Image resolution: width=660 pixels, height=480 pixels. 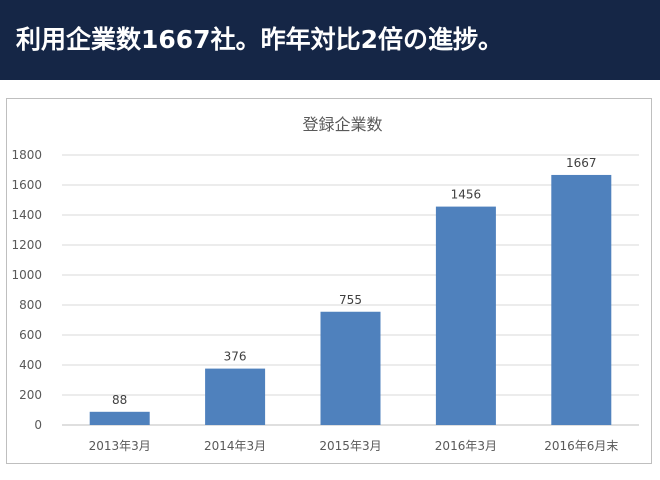 I want to click on y-tick-label: 1600, so click(x=26, y=185).